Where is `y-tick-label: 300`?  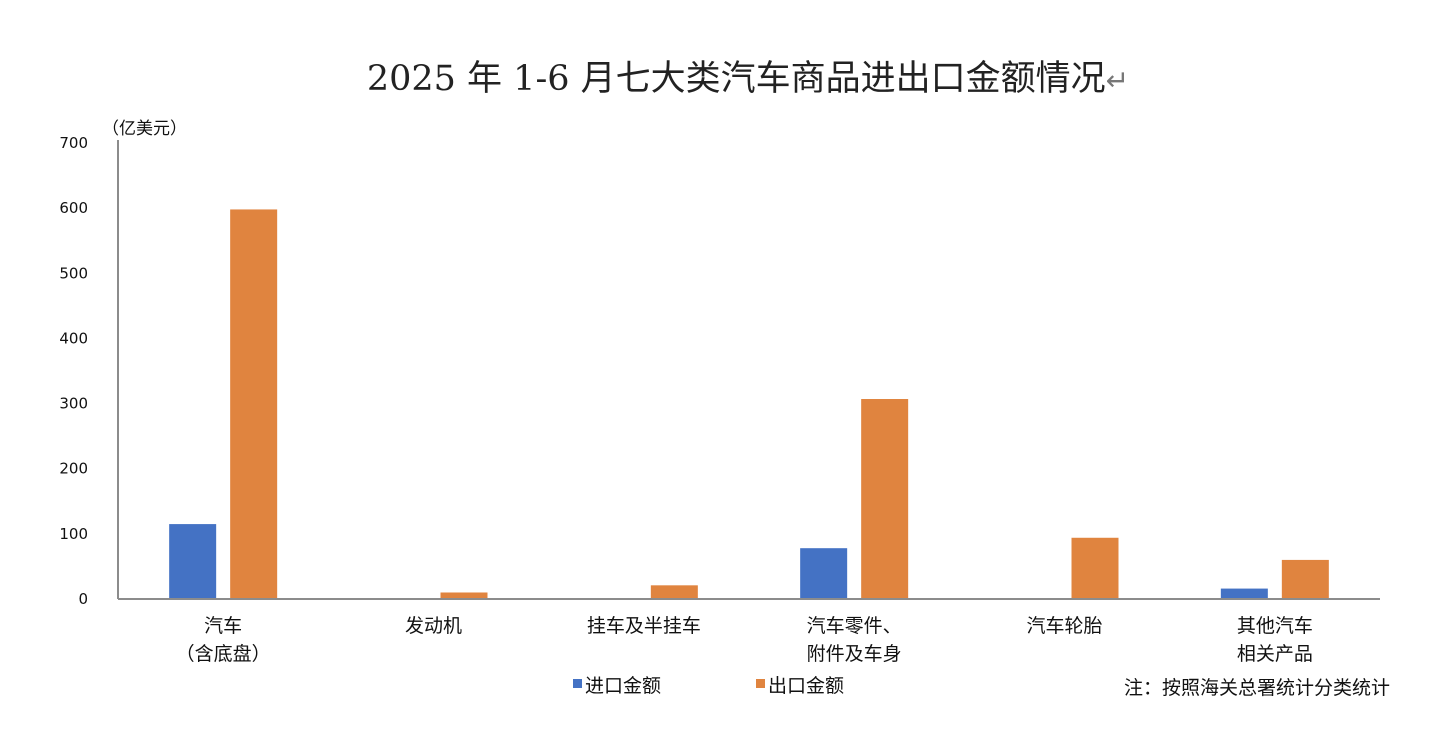 y-tick-label: 300 is located at coordinates (73, 404).